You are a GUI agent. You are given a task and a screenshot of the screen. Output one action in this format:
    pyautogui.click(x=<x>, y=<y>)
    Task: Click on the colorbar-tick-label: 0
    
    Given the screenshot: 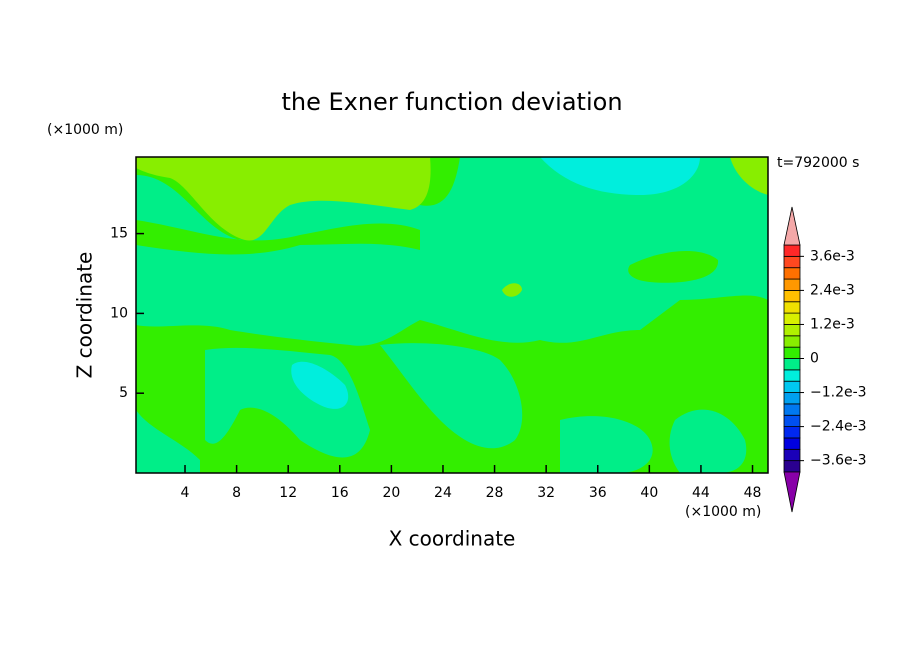 What is the action you would take?
    pyautogui.click(x=814, y=359)
    